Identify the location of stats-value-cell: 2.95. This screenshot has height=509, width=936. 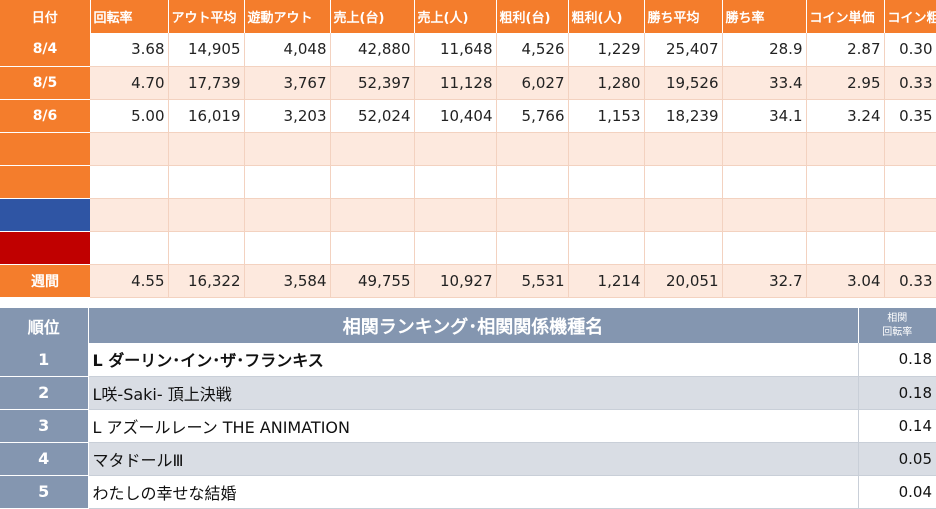
(845, 83).